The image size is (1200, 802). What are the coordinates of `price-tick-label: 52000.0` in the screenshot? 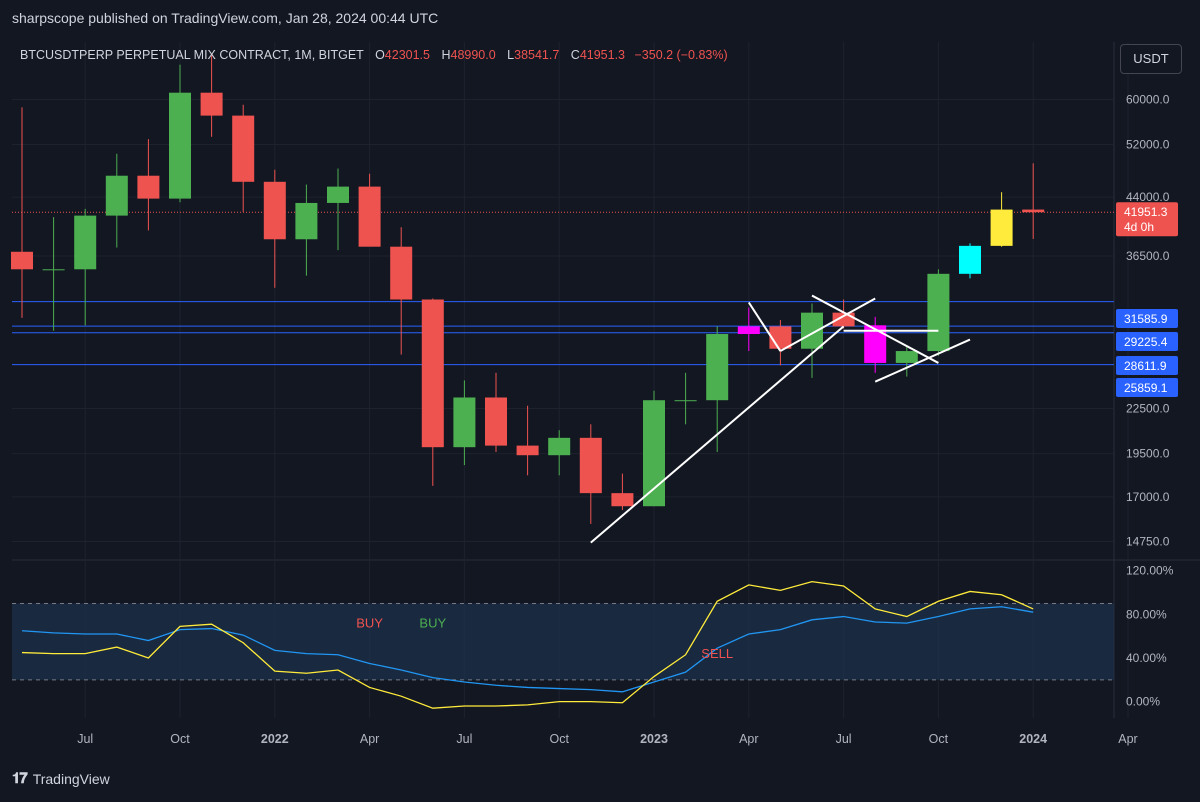 It's located at (1148, 145).